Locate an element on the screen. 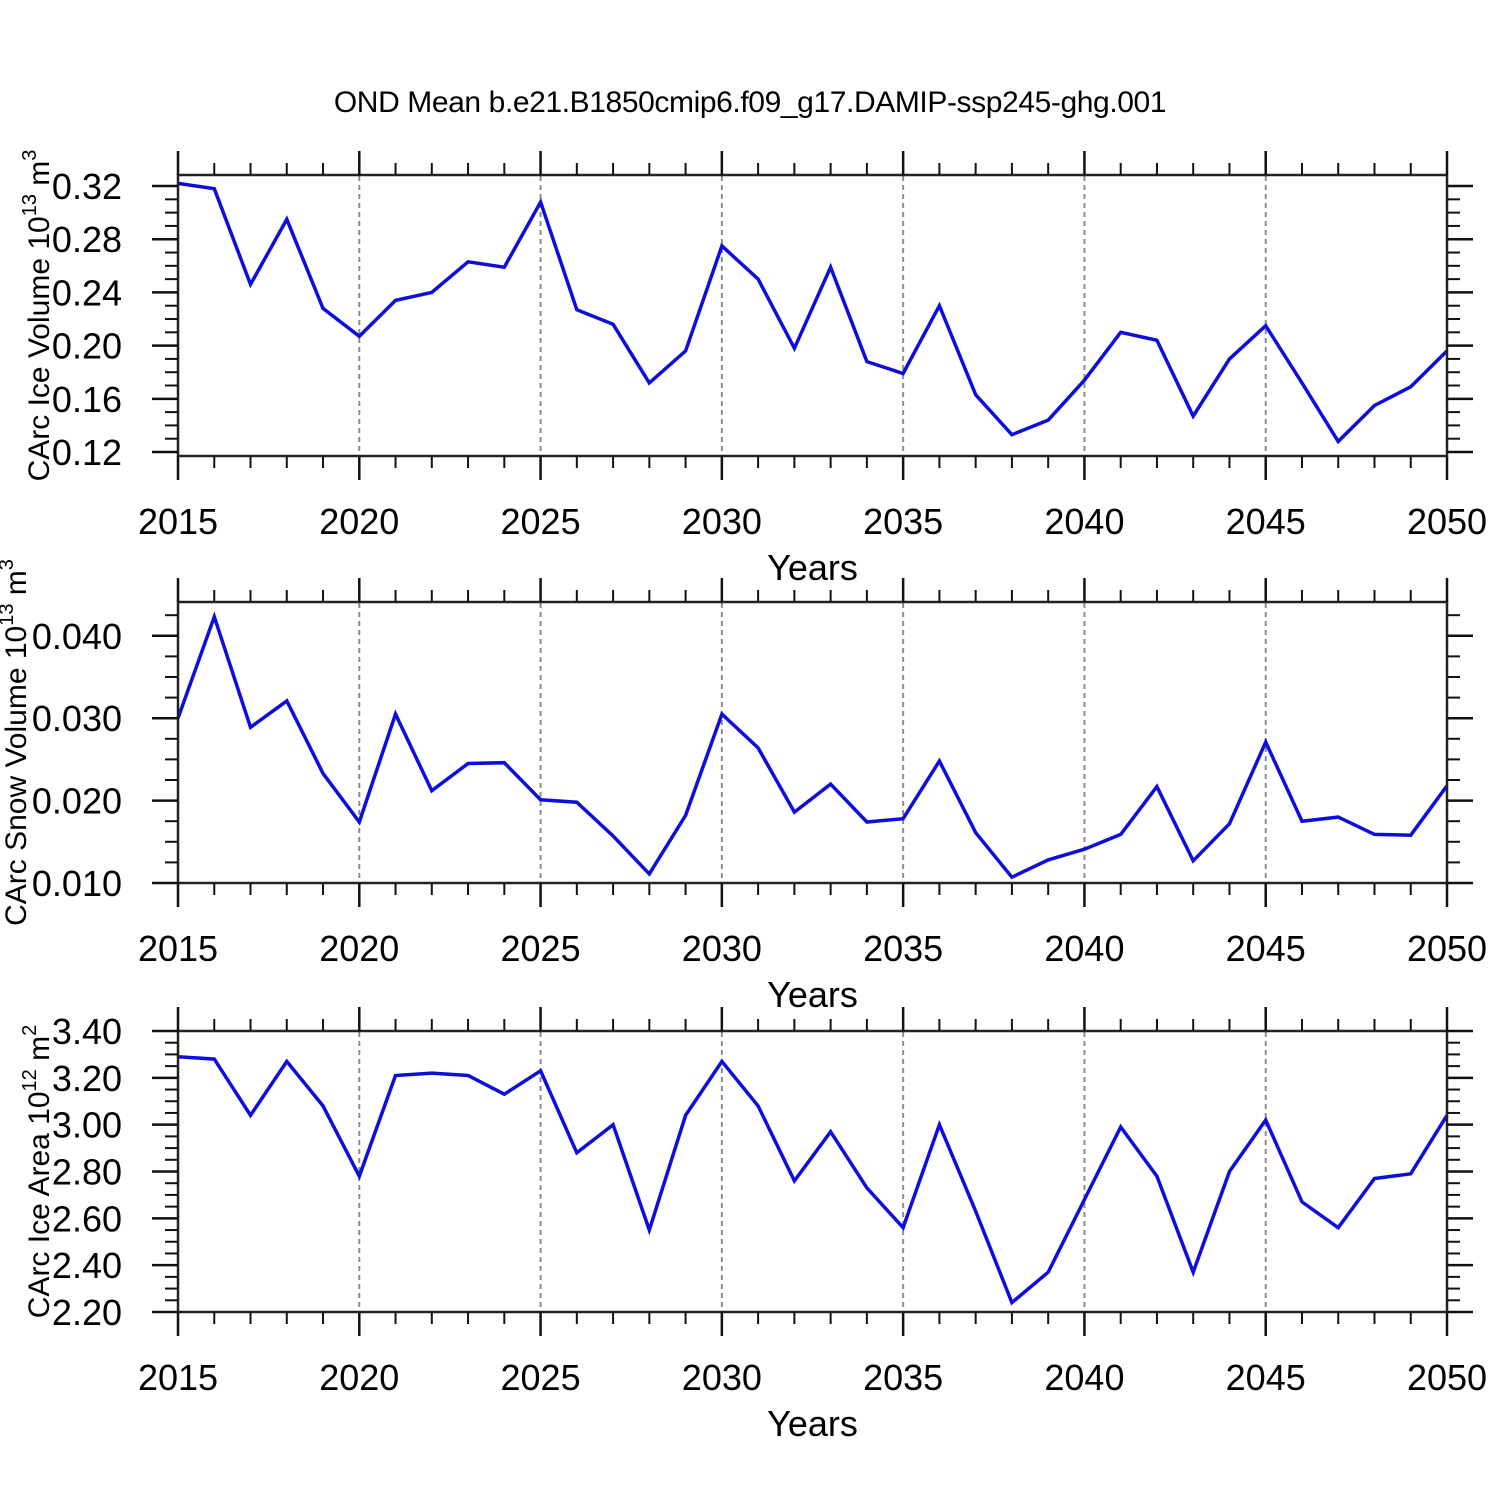 The width and height of the screenshot is (1500, 1500). carc-ice-area-data-line is located at coordinates (813, 1180).